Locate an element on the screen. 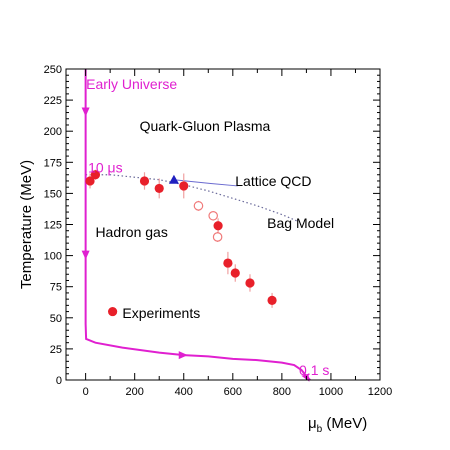 The height and width of the screenshot is (450, 450). annotation-hadron-gas: Hadron gas is located at coordinates (131, 232).